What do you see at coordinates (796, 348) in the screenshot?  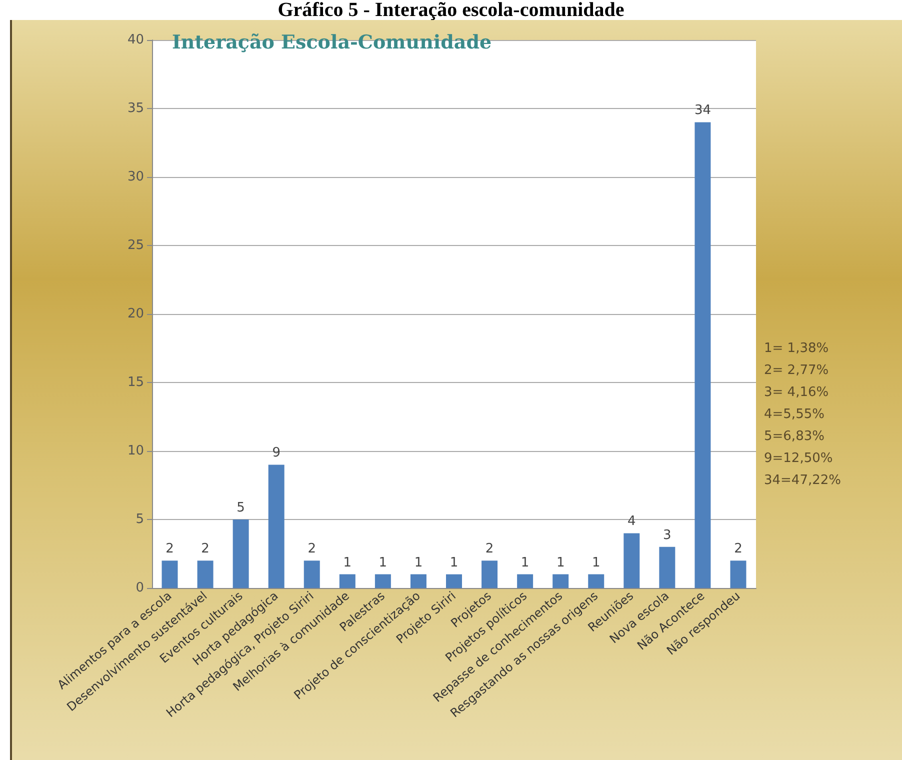 I see `text: 1= 1,38%` at bounding box center [796, 348].